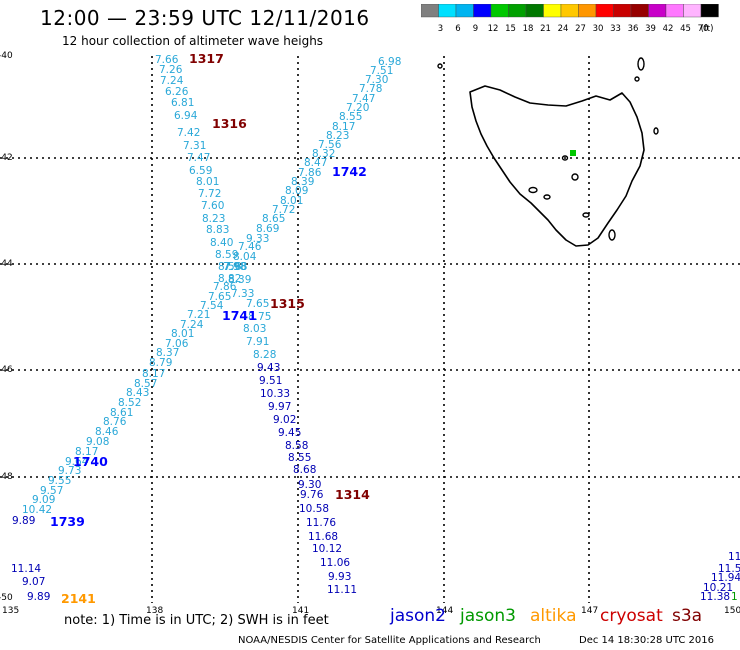 The image size is (740, 650). I want to click on wave-reading: 9.55, so click(59, 481).